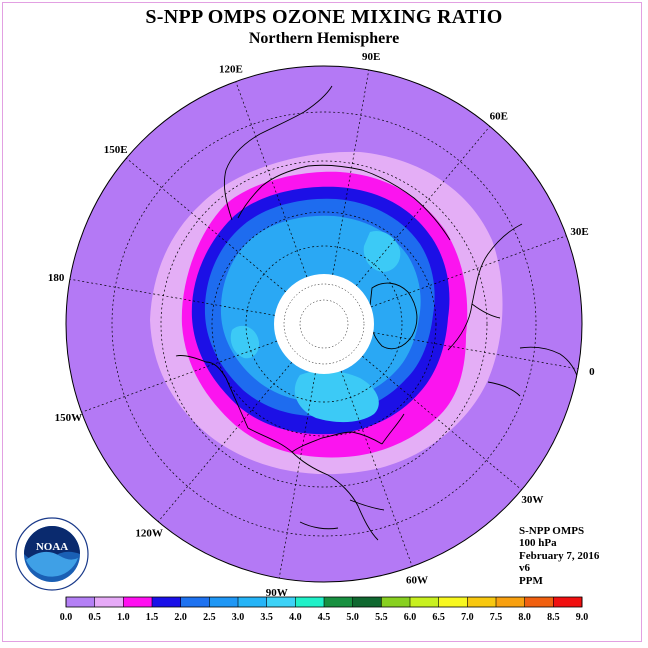 This screenshot has height=648, width=648. I want to click on longitude-label: 0, so click(592, 372).